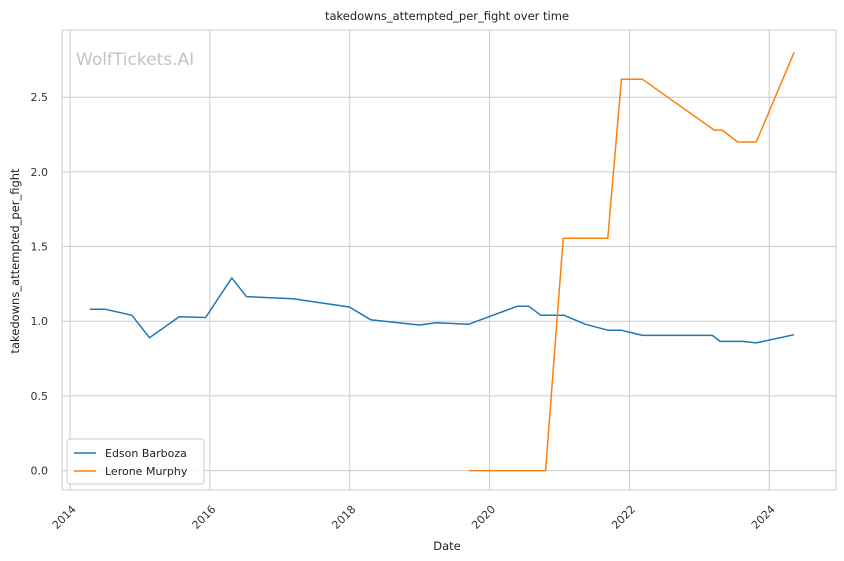 The image size is (844, 561). What do you see at coordinates (40, 97) in the screenshot?
I see `y-tick-label: 2.5` at bounding box center [40, 97].